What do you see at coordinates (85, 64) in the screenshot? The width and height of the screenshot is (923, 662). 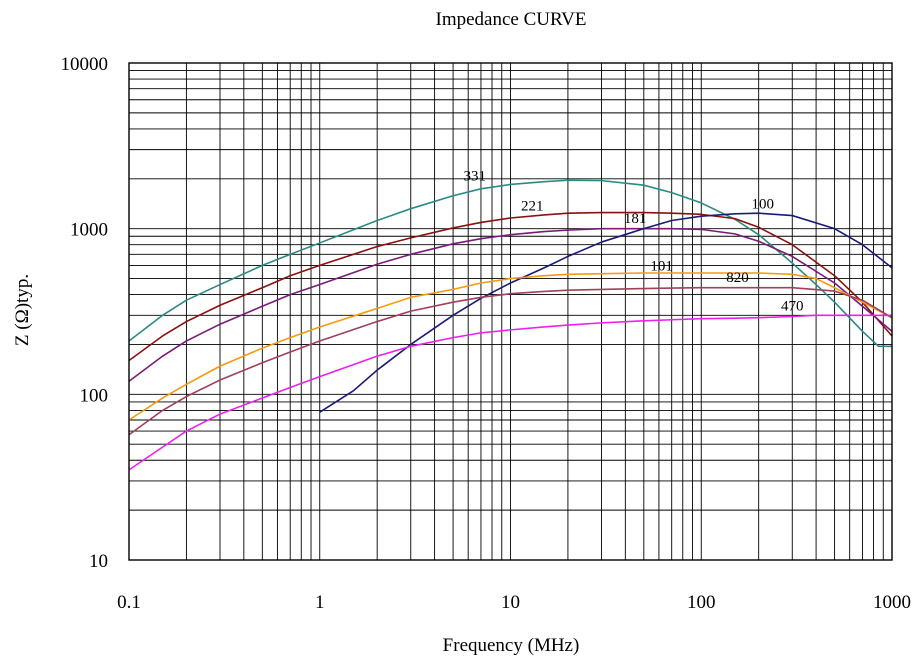 I see `y-tick-label: 10000` at bounding box center [85, 64].